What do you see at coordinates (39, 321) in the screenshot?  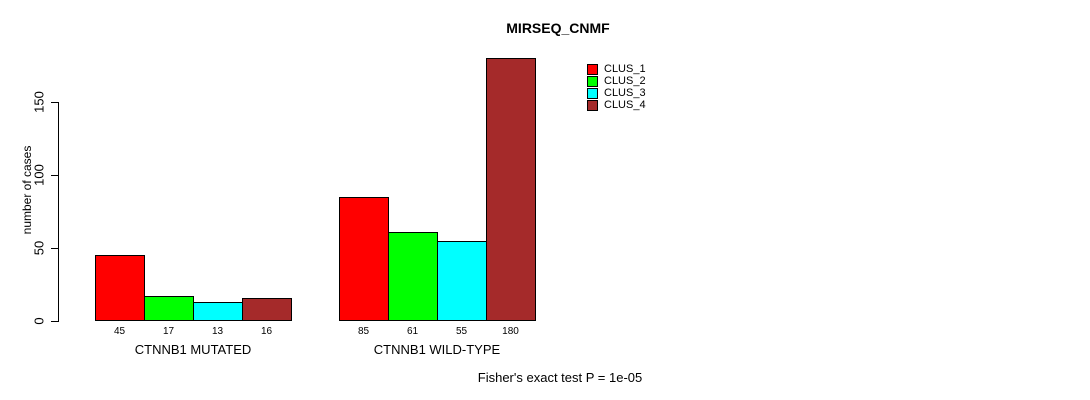 I see `y-axis-tick-label: 0` at bounding box center [39, 321].